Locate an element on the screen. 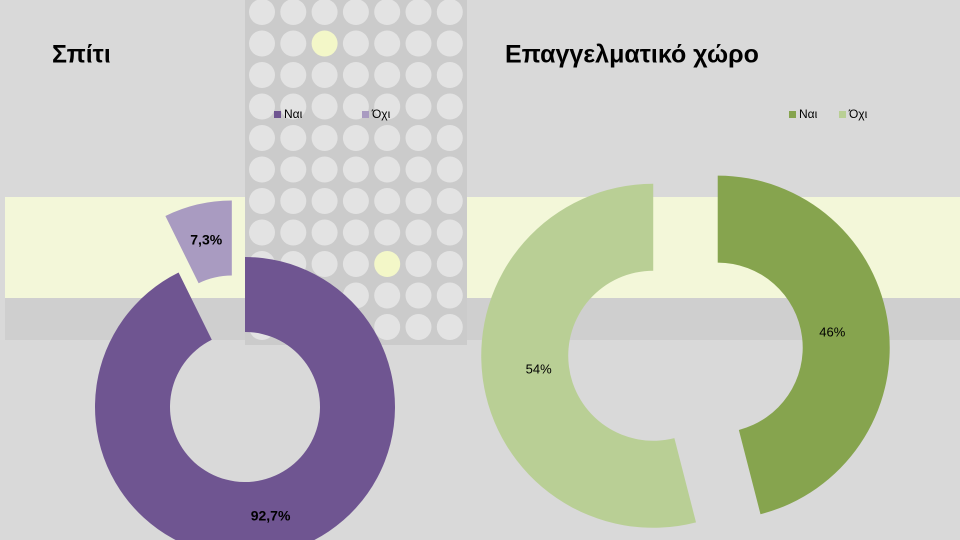 The image size is (960, 540). data-label: 92,7% is located at coordinates (271, 515).